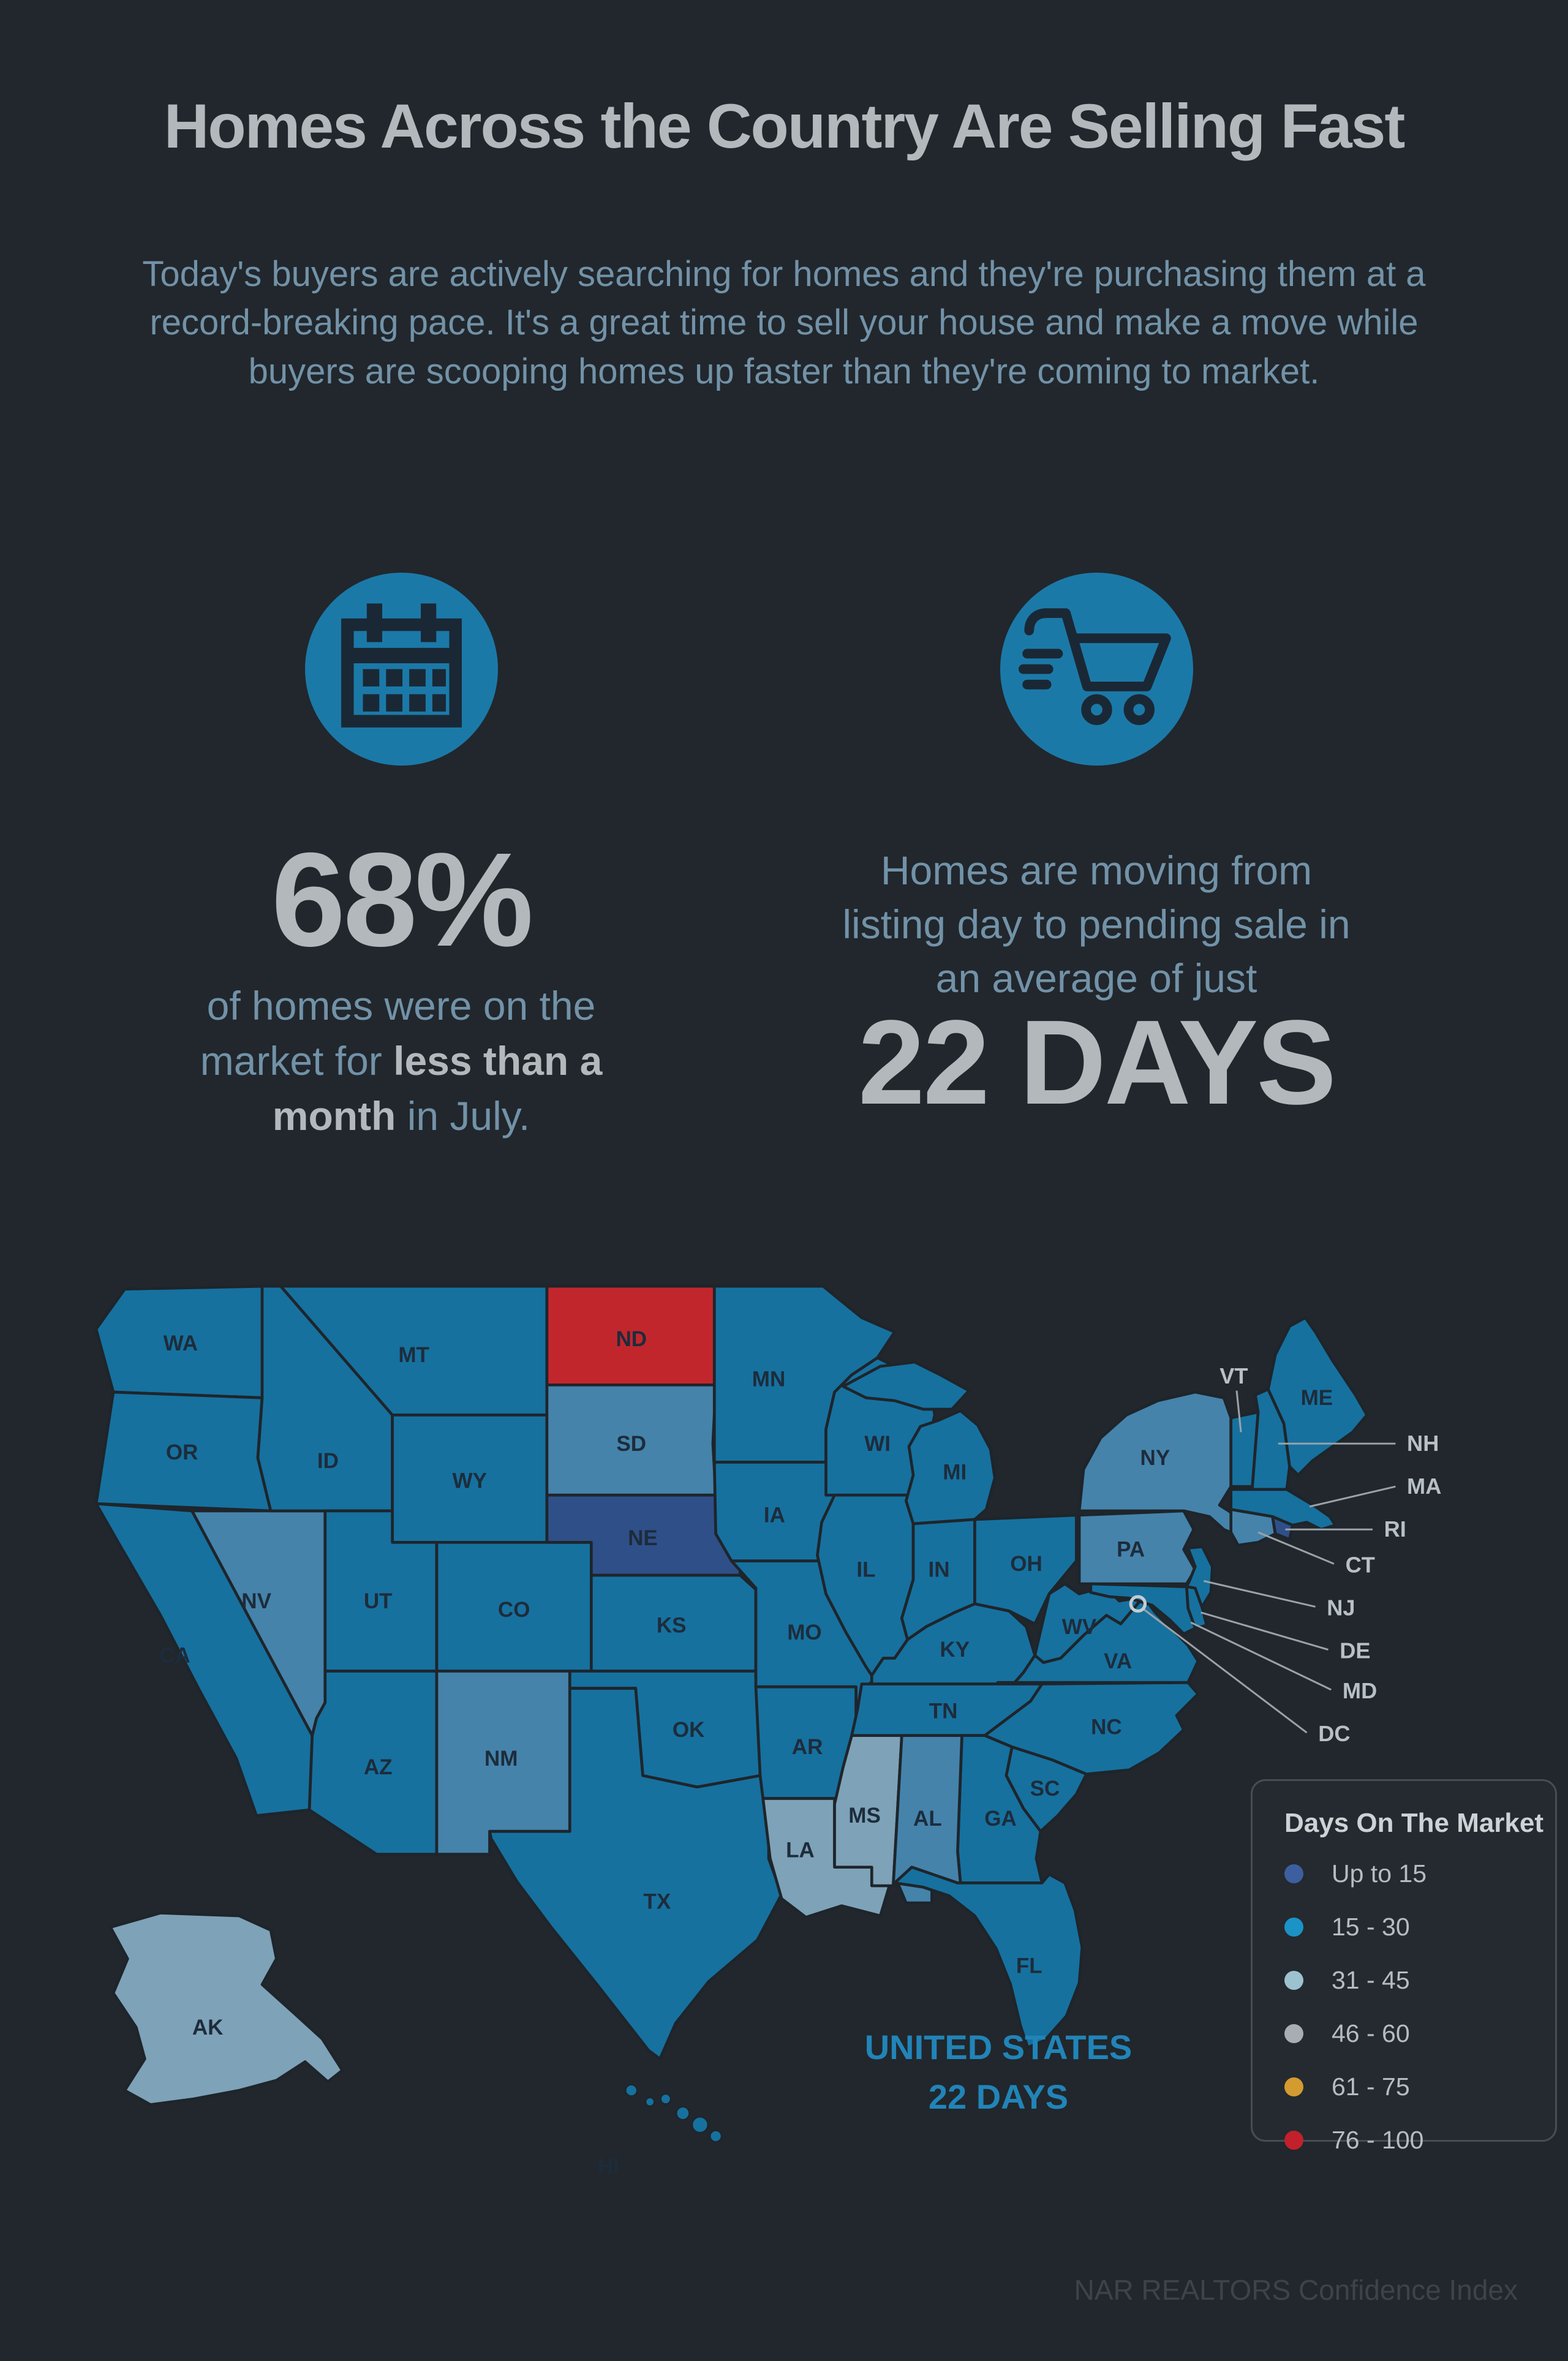 Image resolution: width=1568 pixels, height=2361 pixels. What do you see at coordinates (998, 2072) in the screenshot?
I see `national-annotation: UNITED STATES 22 DAYS` at bounding box center [998, 2072].